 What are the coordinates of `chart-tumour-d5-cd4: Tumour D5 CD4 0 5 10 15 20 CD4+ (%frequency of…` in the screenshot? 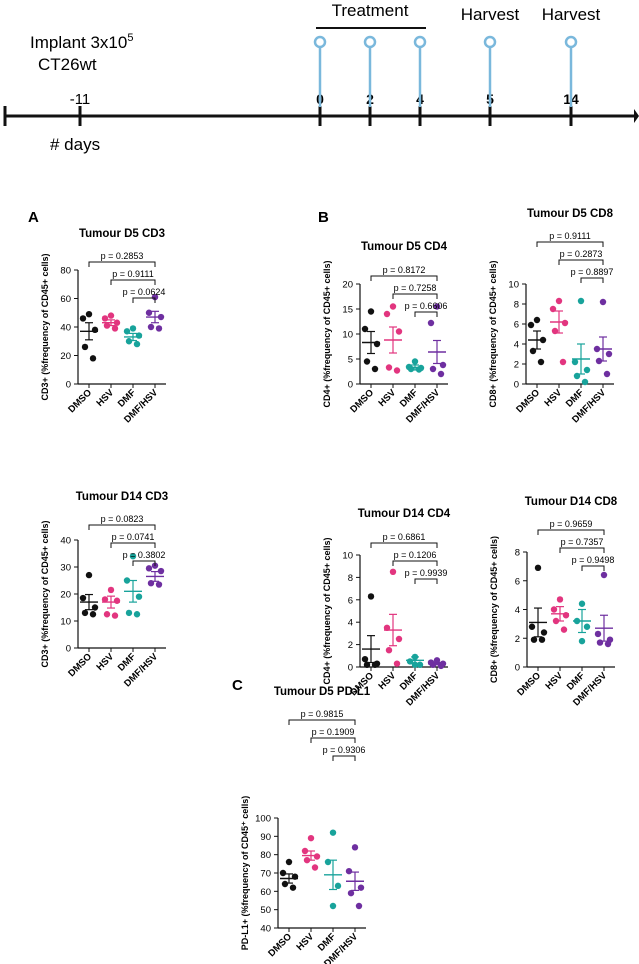 It's located at (385, 333).